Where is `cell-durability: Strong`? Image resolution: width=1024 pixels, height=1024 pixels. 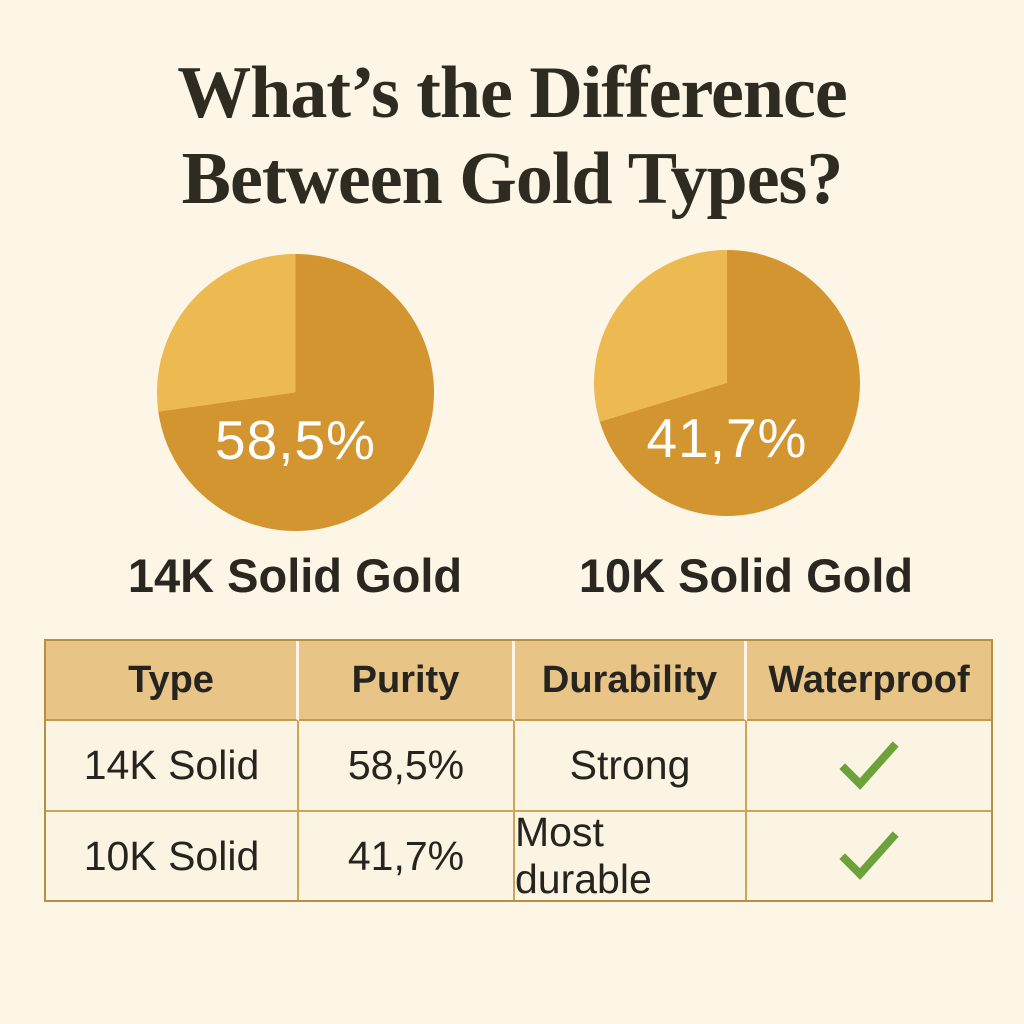
cell-durability: Strong is located at coordinates (631, 766).